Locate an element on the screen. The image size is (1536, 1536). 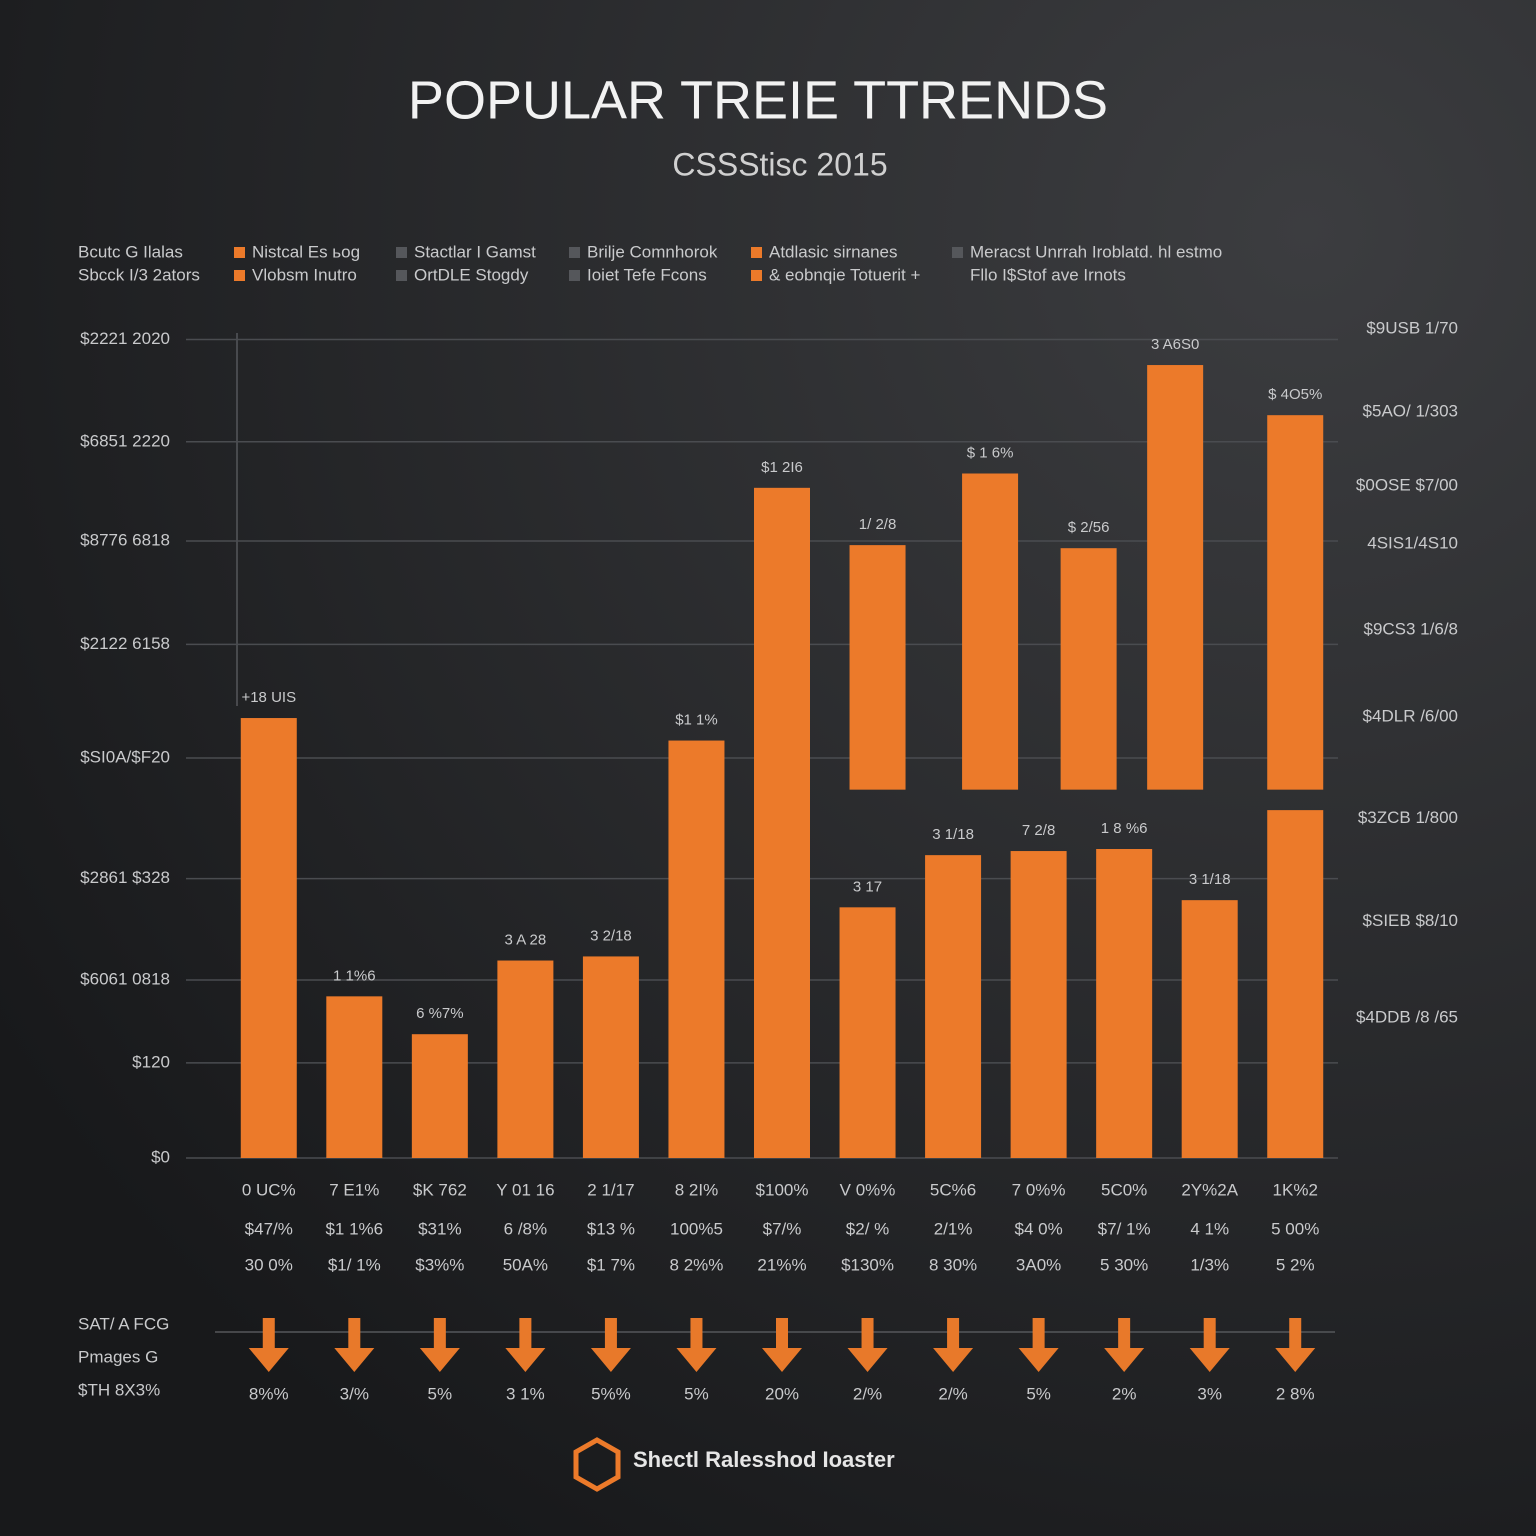
x-tick-label: Y 01 16 is located at coordinates (525, 1189).